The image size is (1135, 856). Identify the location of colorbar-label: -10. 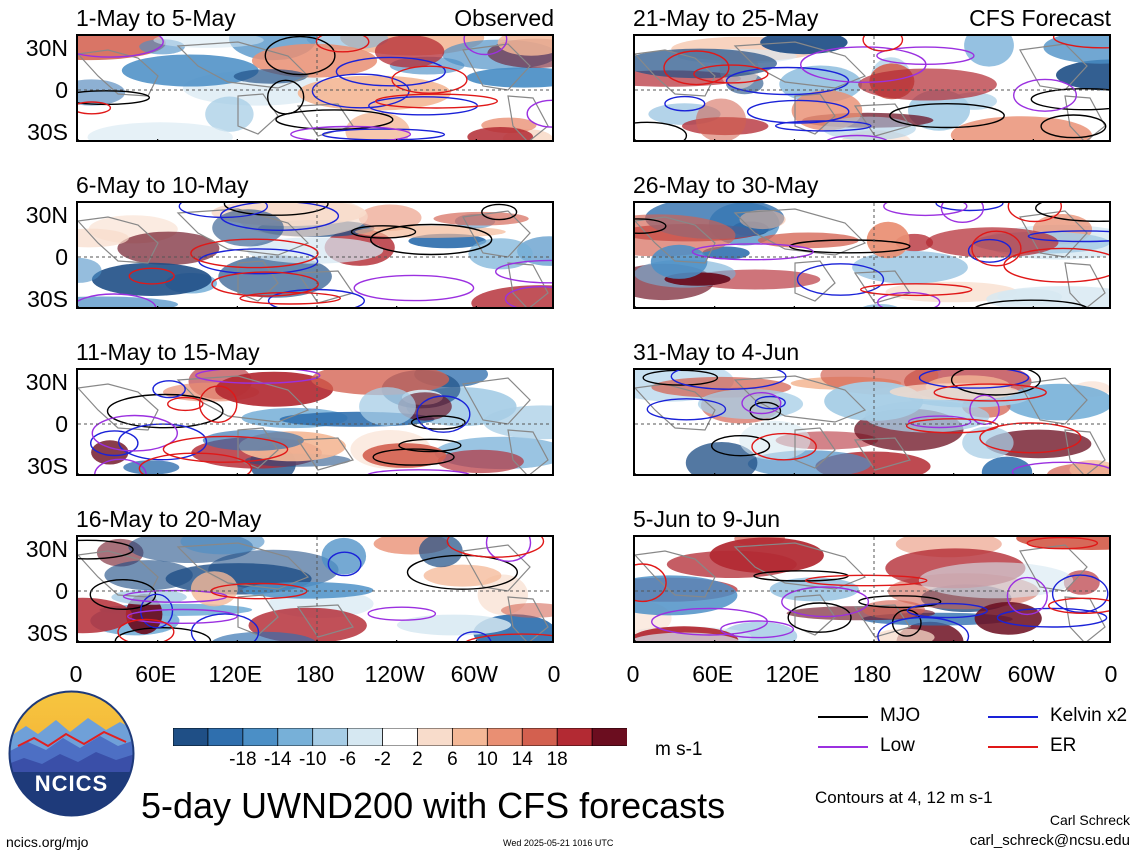
(312, 759).